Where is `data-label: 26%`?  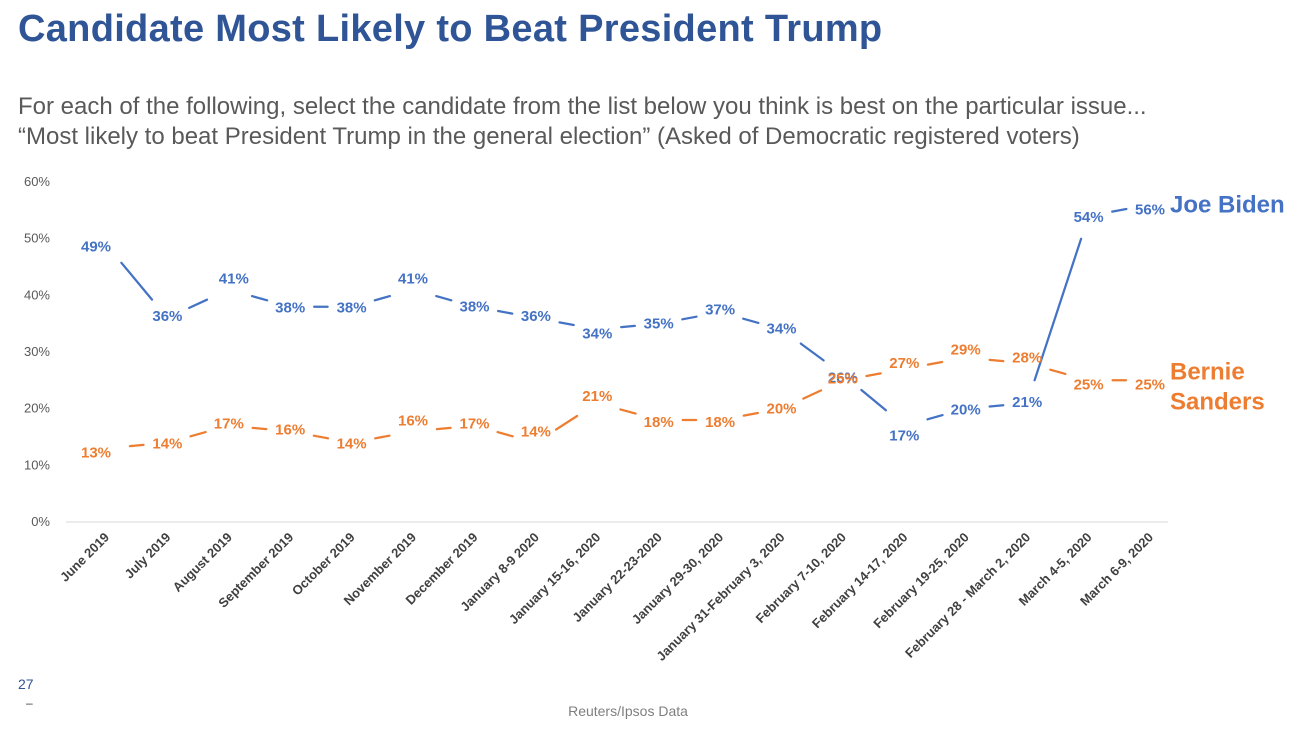
data-label: 26% is located at coordinates (843, 378).